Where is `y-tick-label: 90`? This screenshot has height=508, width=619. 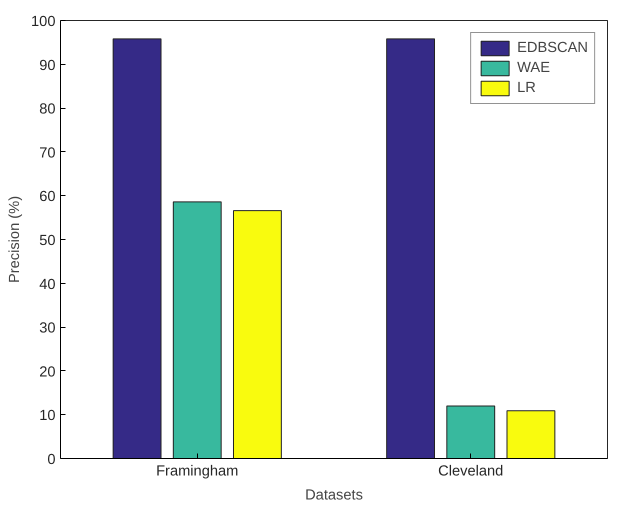
y-tick-label: 90 is located at coordinates (47, 66).